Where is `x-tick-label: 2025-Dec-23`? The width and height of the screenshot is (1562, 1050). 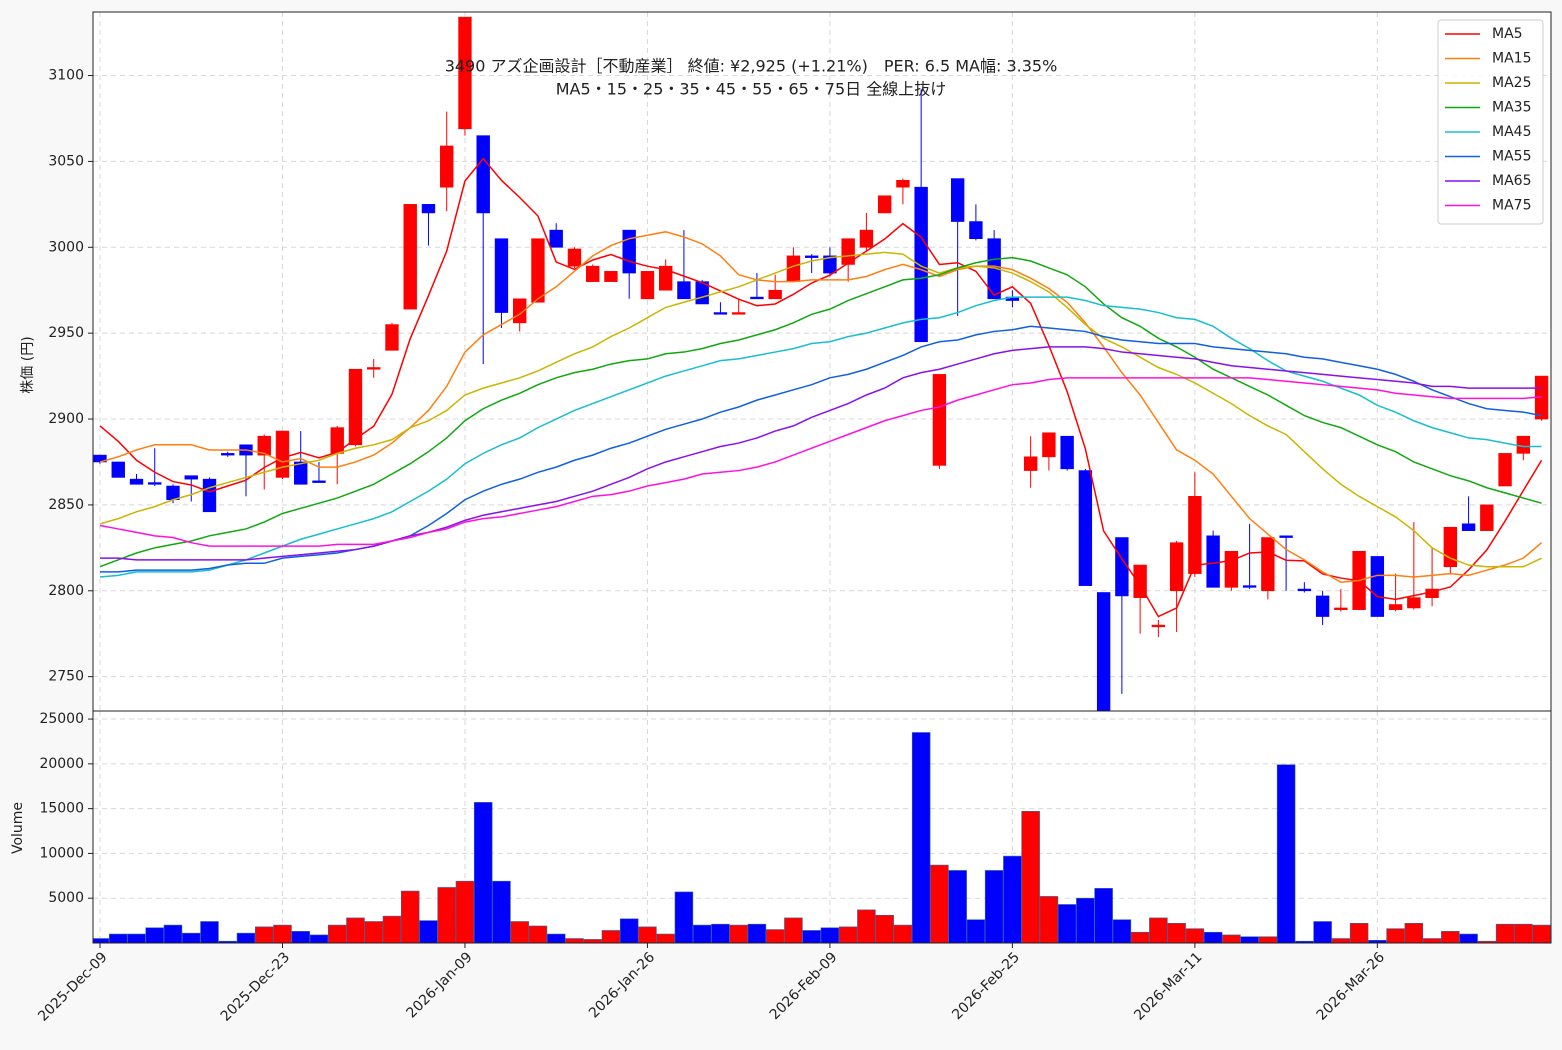
x-tick-label: 2025-Dec-23 is located at coordinates (255, 986).